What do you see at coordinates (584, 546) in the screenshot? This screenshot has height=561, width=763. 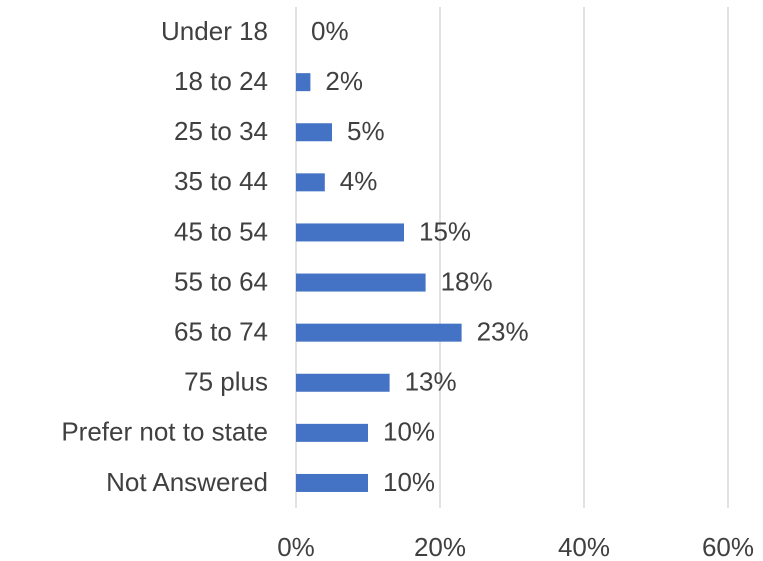 I see `x-tick-label: 40%` at bounding box center [584, 546].